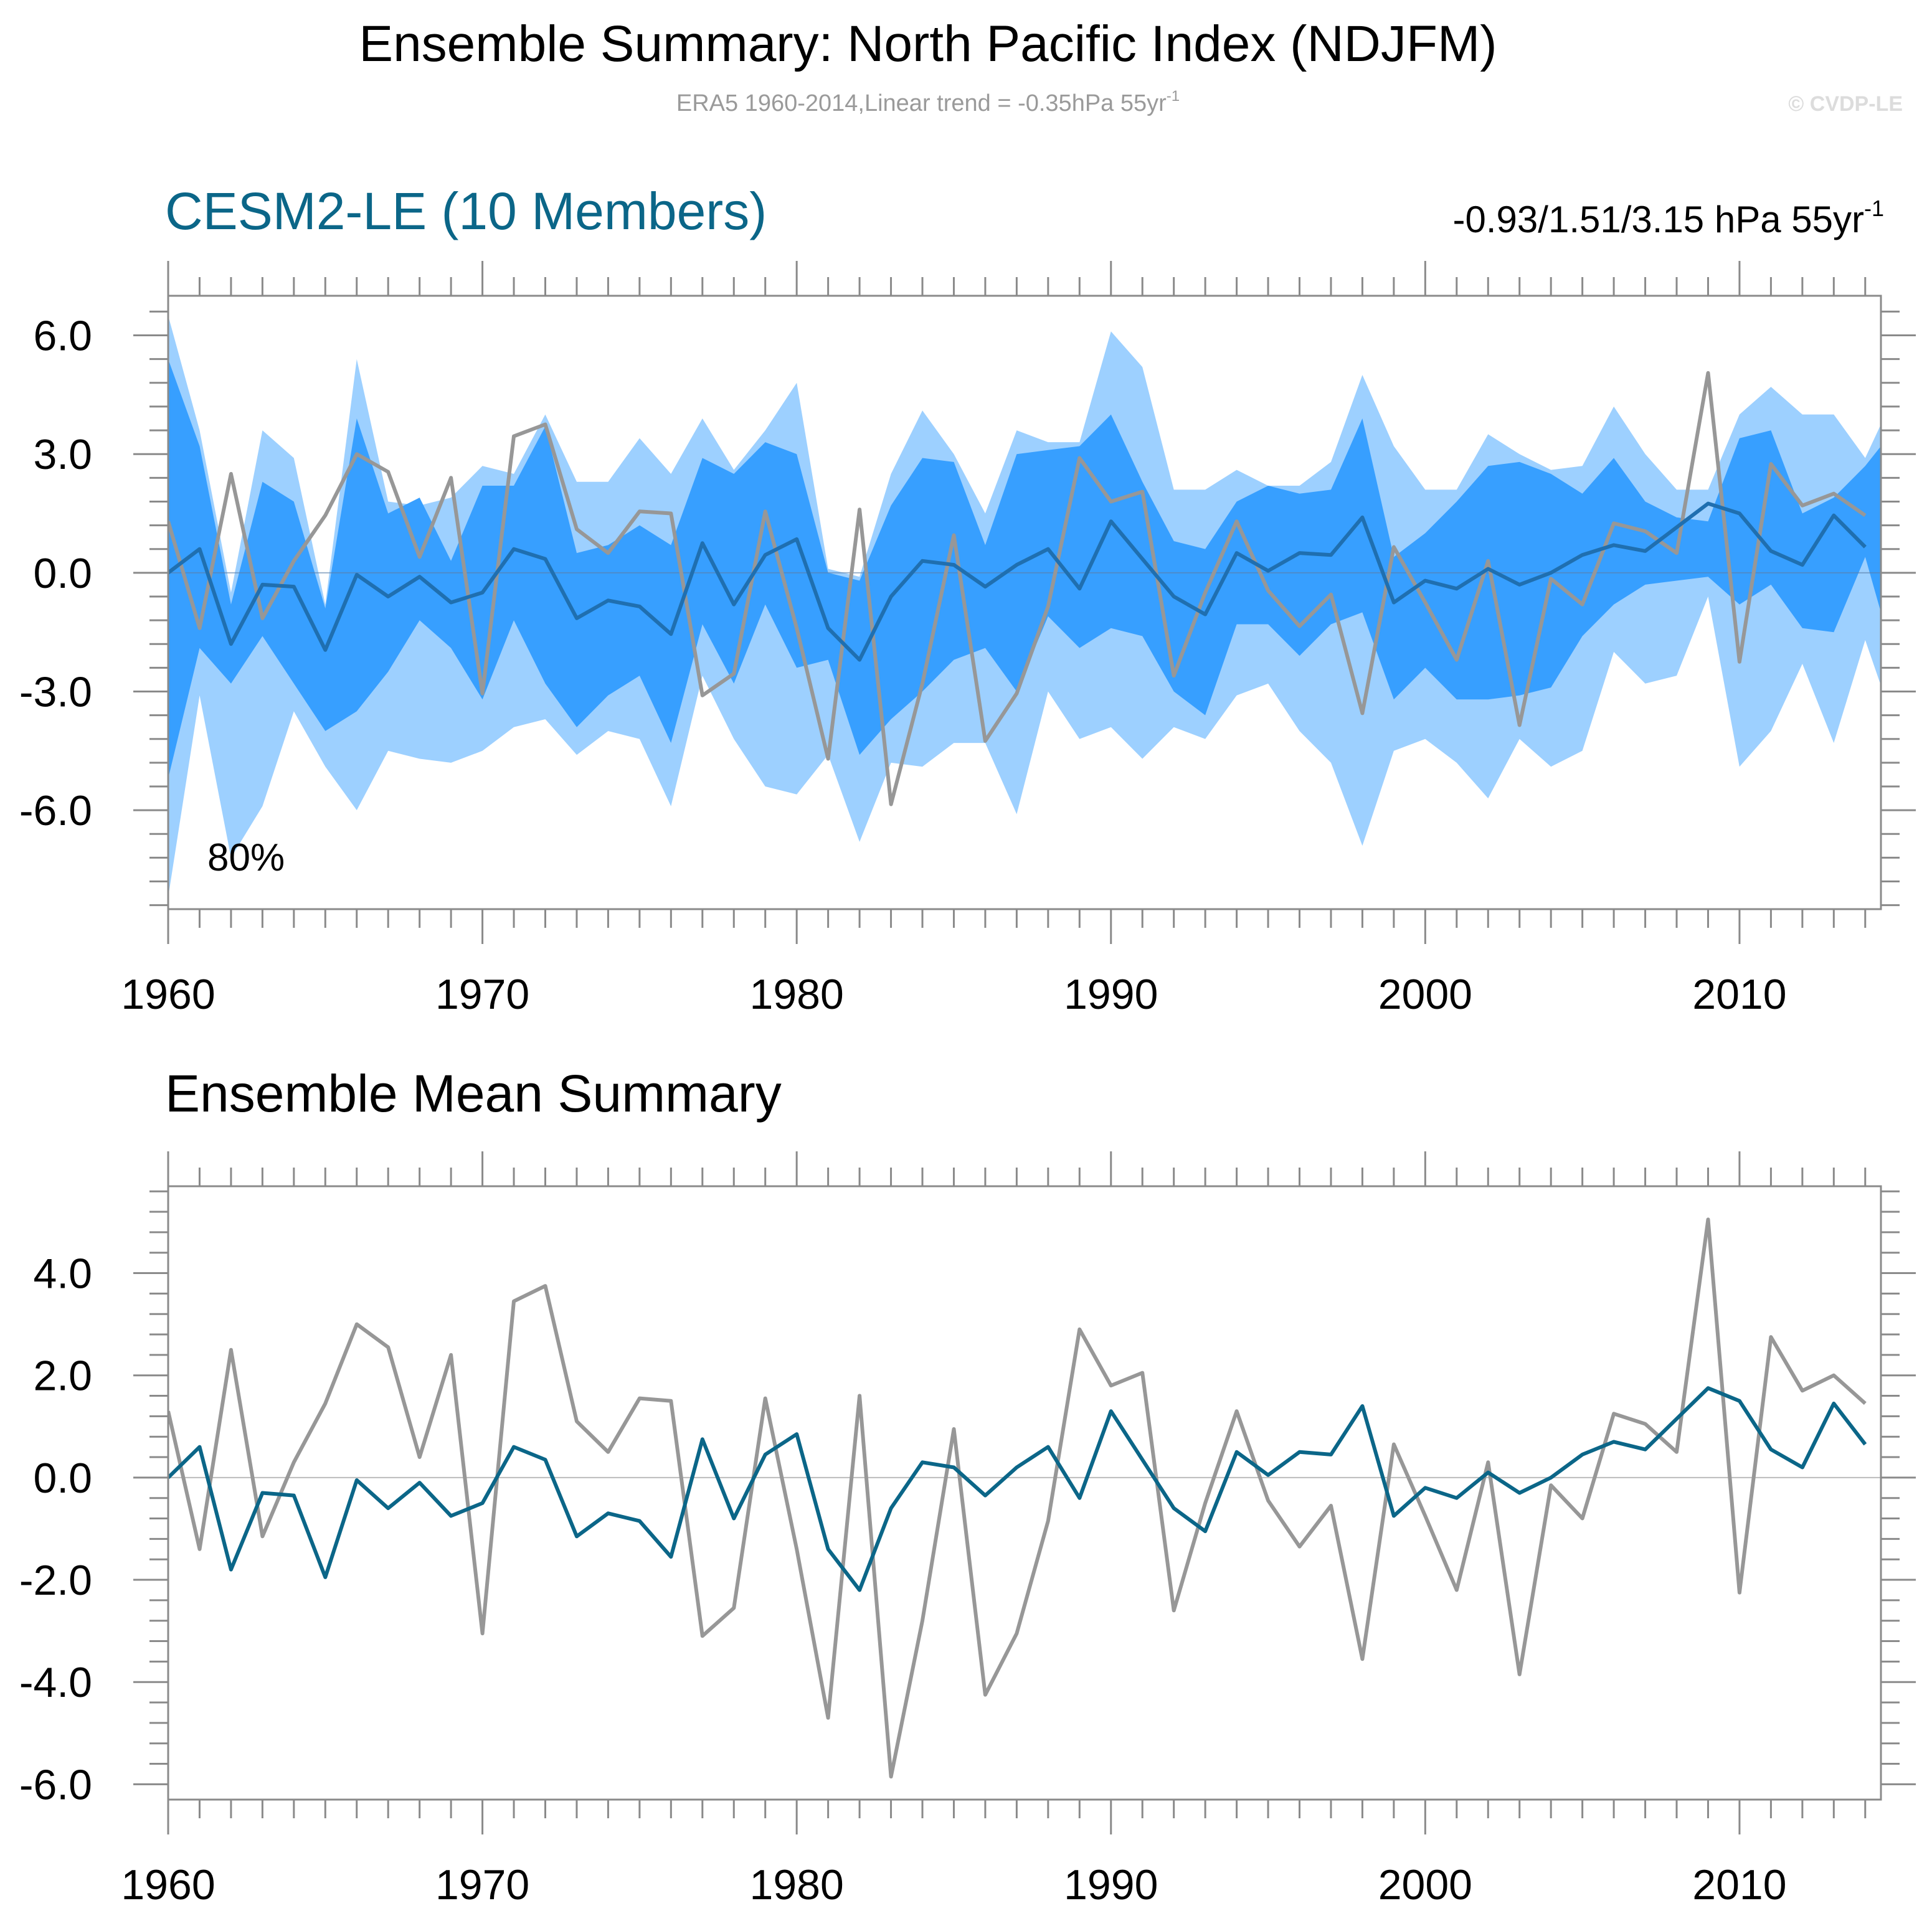  I want to click on panel-title-cesm2: CESM2-LE (10 Members), so click(466, 211).